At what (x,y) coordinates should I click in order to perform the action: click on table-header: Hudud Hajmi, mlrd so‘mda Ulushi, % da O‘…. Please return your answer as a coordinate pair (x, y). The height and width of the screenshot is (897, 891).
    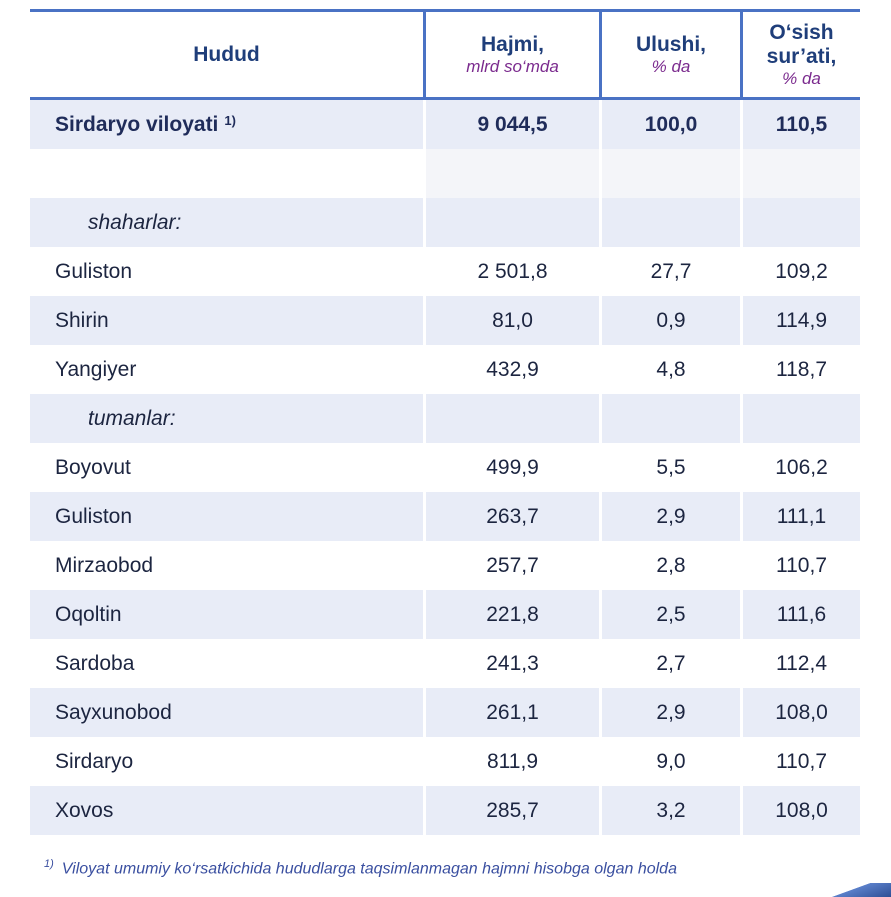
    Looking at the image, I should click on (445, 54).